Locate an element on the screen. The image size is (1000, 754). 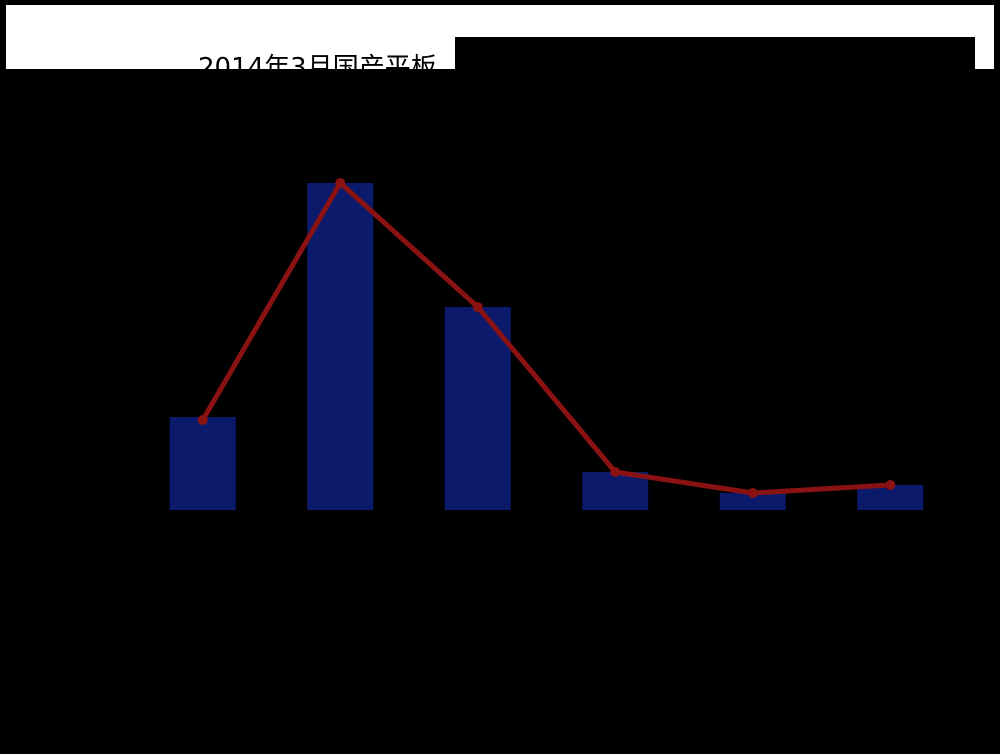
chart-title: 2014年3月国产平板 is located at coordinates (317, 68).